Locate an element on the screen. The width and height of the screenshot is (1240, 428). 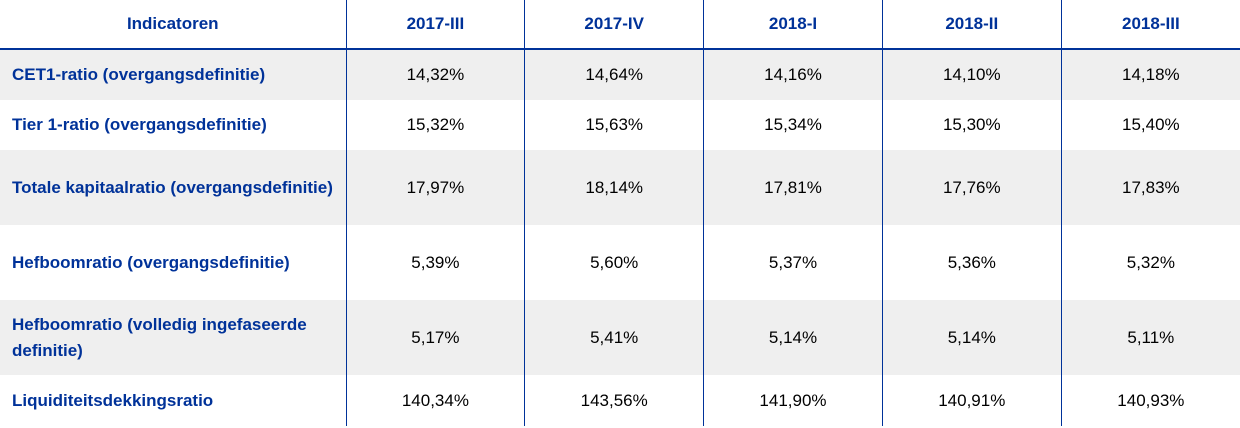
header-2018-ii: 2018-II is located at coordinates (971, 25).